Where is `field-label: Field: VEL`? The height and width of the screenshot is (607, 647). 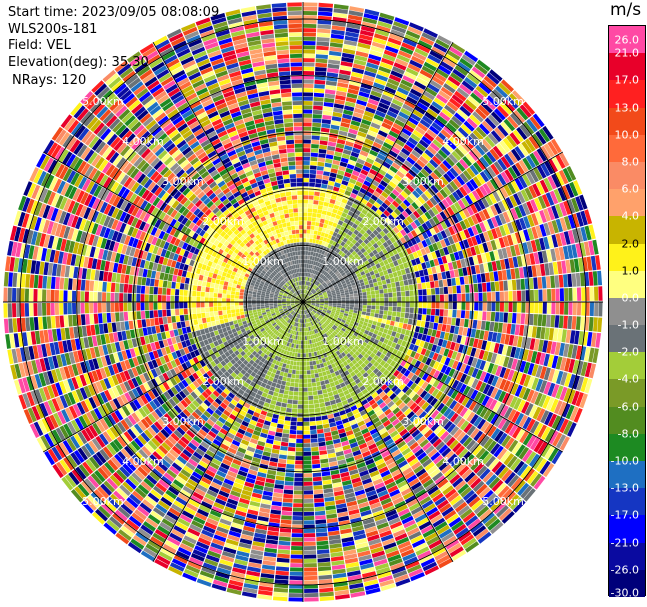 field-label: Field: VEL is located at coordinates (109, 46).